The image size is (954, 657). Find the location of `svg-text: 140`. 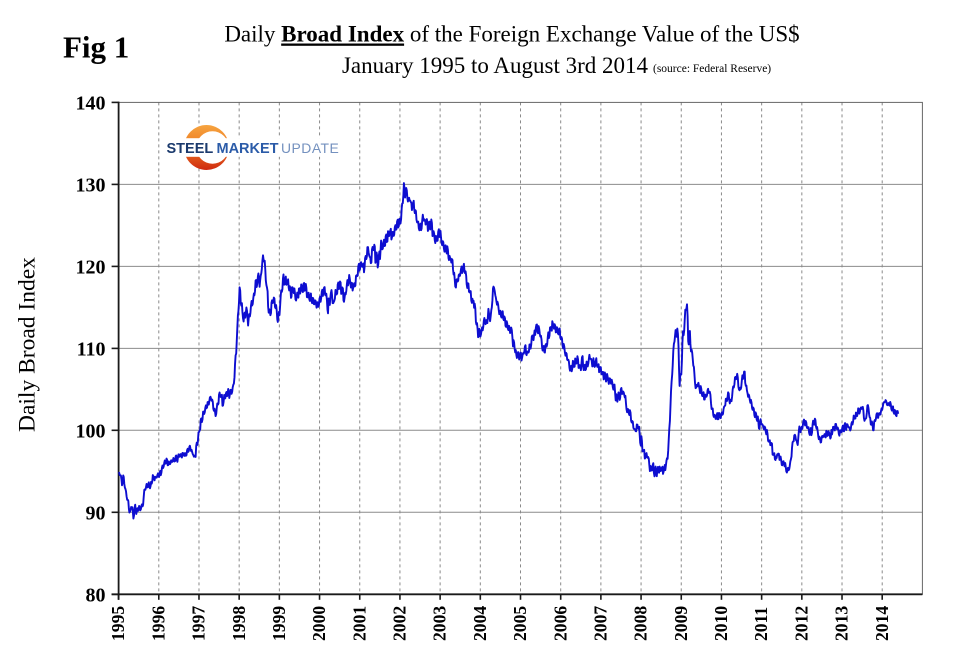

svg-text: 140 is located at coordinates (91, 103).